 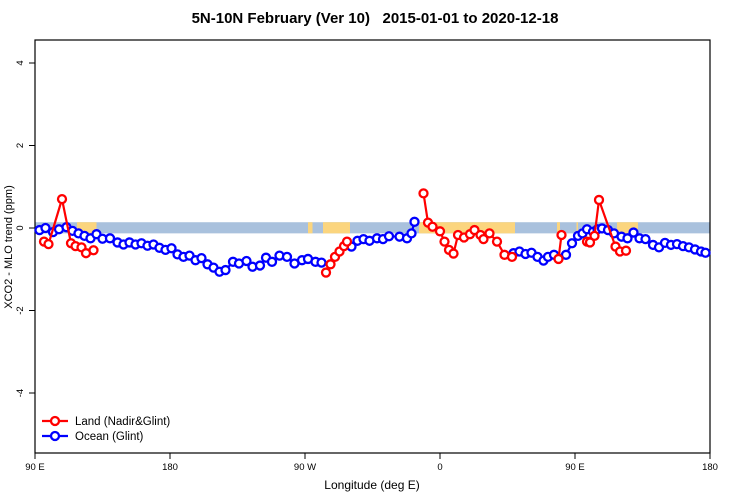 What do you see at coordinates (372, 228) in the screenshot?
I see `zero-band-ocean` at bounding box center [372, 228].